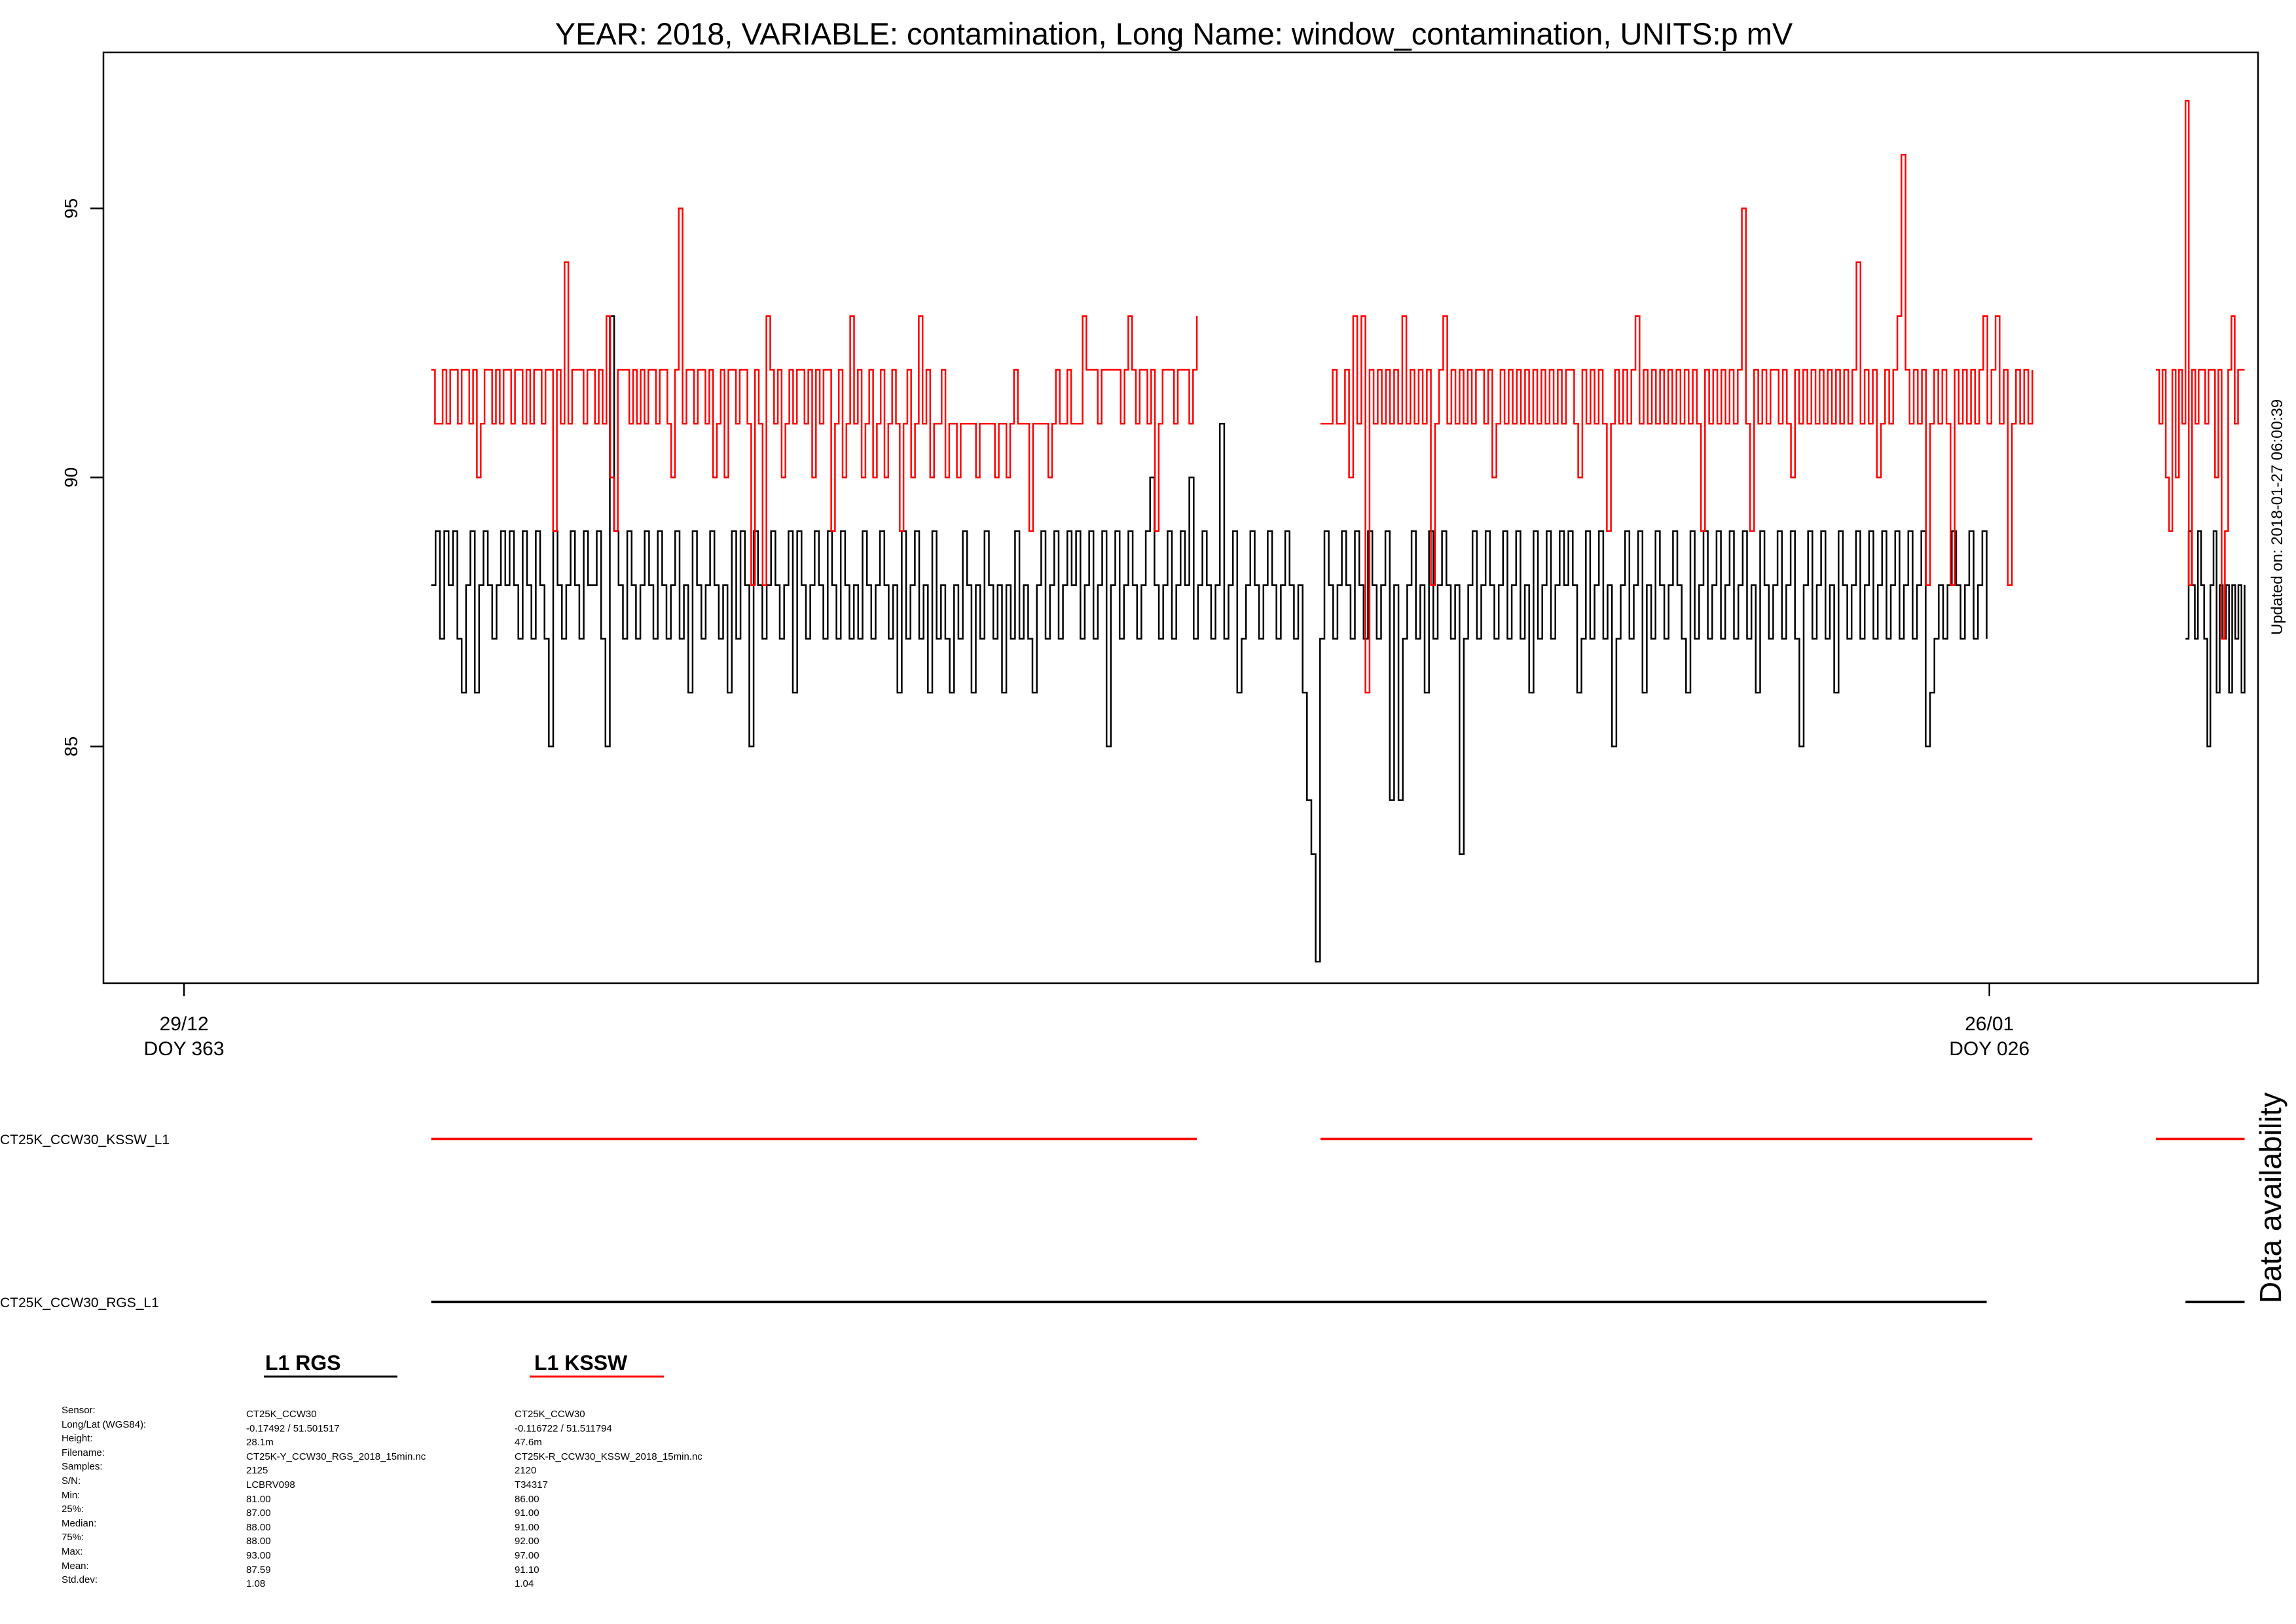 Image resolution: width=2296 pixels, height=1624 pixels. Describe the element at coordinates (528, 1443) in the screenshot. I see `stats-value-kssw: 47.6m` at that location.